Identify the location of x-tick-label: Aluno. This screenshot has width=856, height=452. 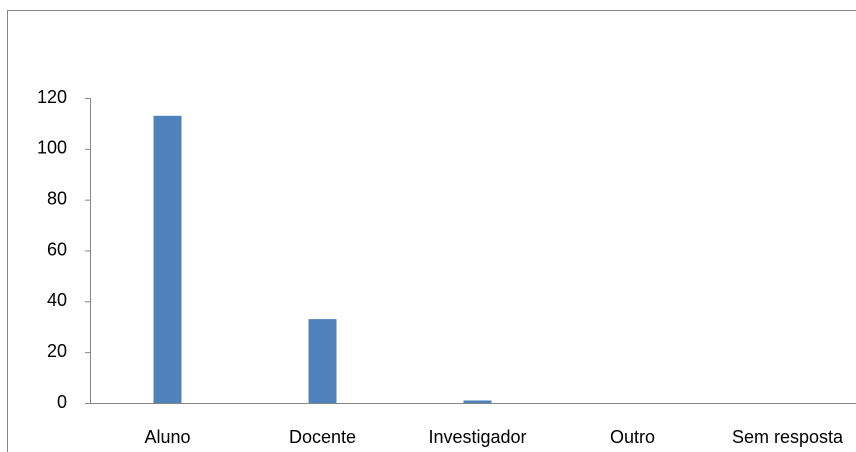
(167, 437).